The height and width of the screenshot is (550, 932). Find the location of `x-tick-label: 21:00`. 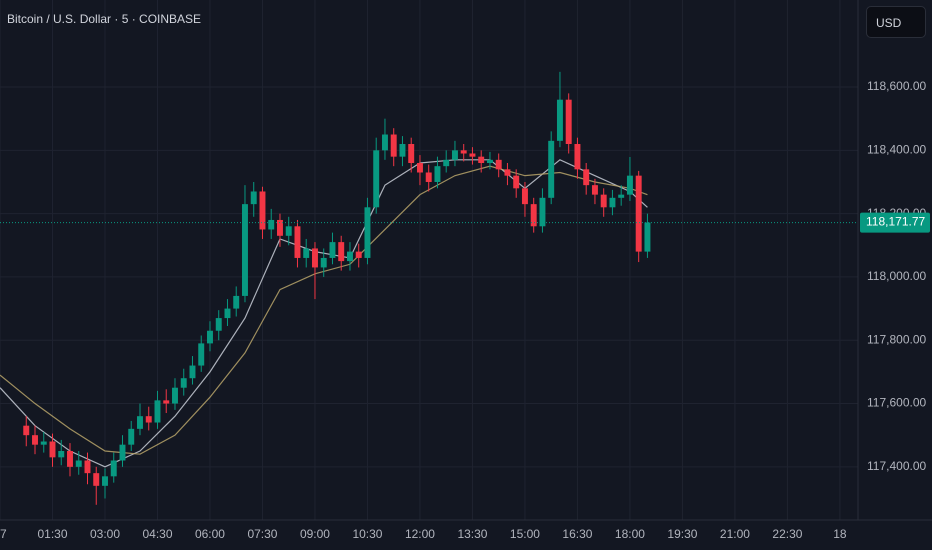

x-tick-label: 21:00 is located at coordinates (735, 534).